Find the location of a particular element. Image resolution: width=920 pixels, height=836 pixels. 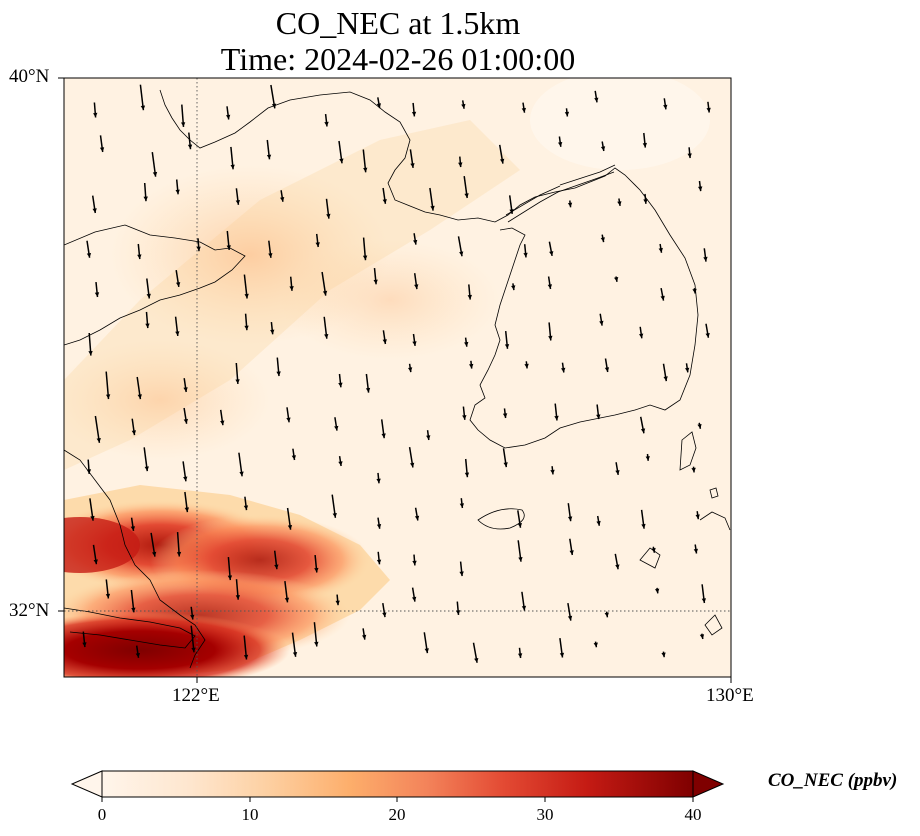

colorbar-extend-min is located at coordinates (86, 784).